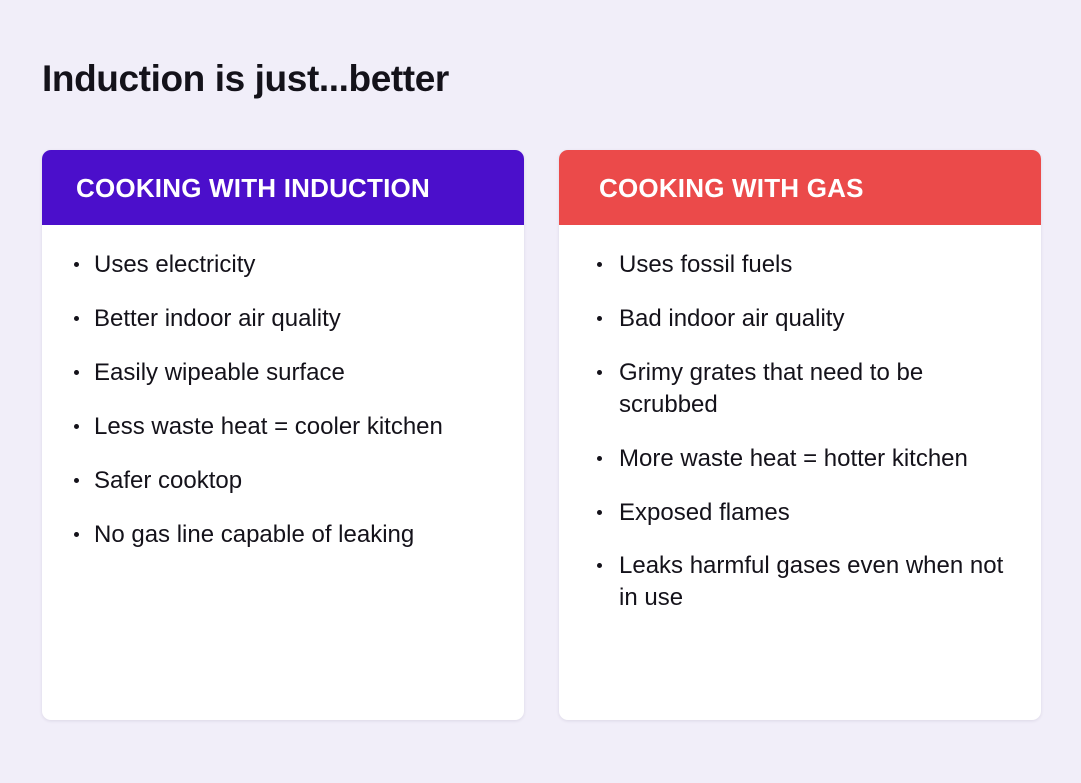 This screenshot has height=783, width=1081. I want to click on card-header-induction: COOKING WITH INDUCTION, so click(283, 187).